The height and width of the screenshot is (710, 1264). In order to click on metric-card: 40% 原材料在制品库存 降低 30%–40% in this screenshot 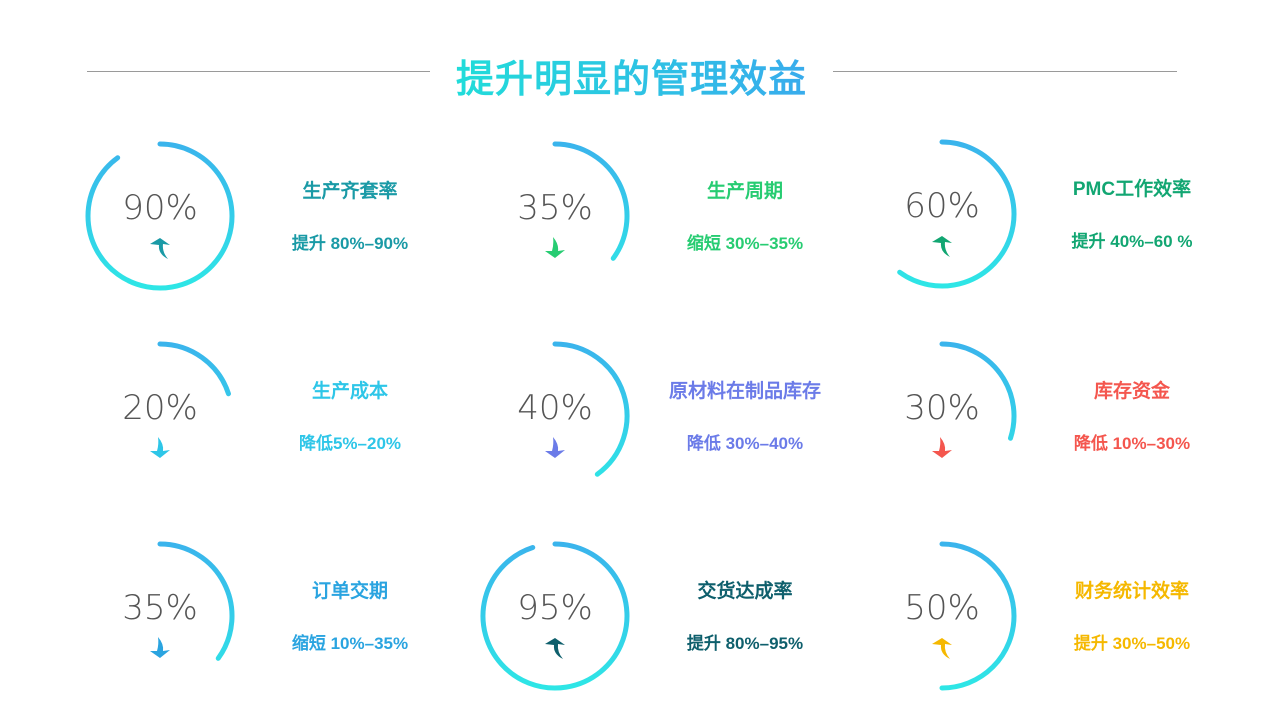, I will do `click(665, 421)`.